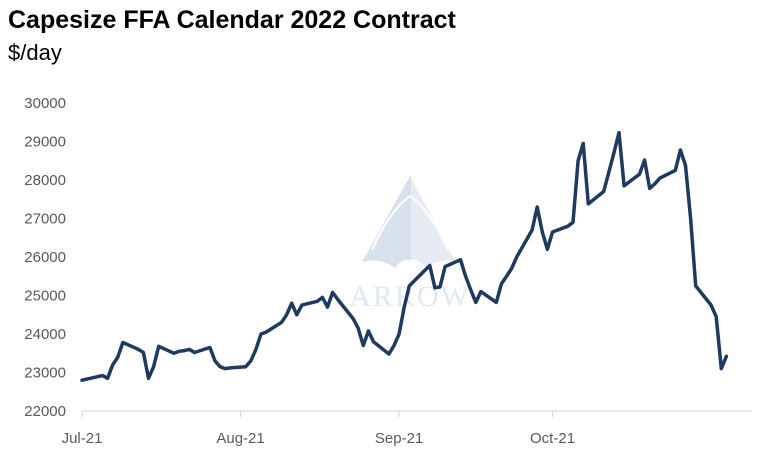  I want to click on x-tick-label: Jul-21, so click(82, 438).